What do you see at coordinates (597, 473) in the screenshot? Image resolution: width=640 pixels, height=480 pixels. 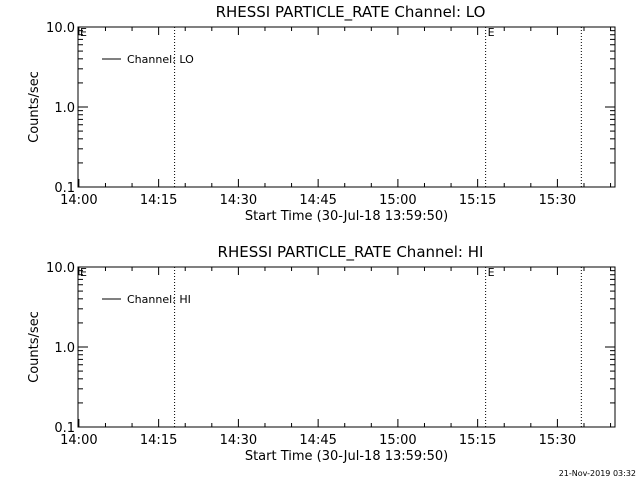 I see `footer-timestamp: 21-Nov-2019 03:32` at bounding box center [597, 473].